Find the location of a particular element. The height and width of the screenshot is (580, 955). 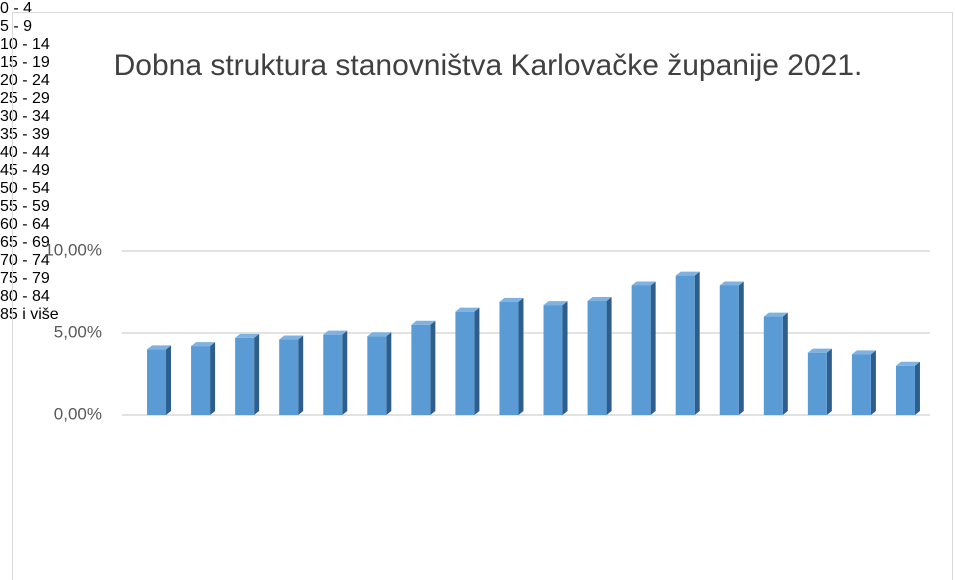

x-tick-label: 85 i više is located at coordinates (29, 314).